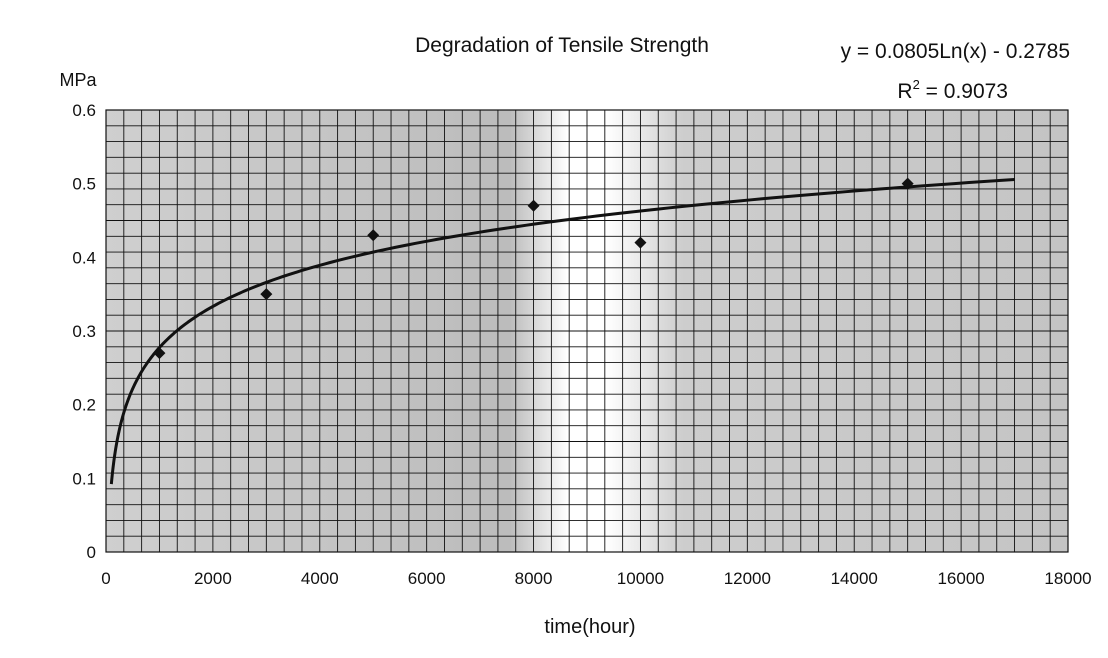  What do you see at coordinates (84, 184) in the screenshot?
I see `y-tick-label: 0.5` at bounding box center [84, 184].